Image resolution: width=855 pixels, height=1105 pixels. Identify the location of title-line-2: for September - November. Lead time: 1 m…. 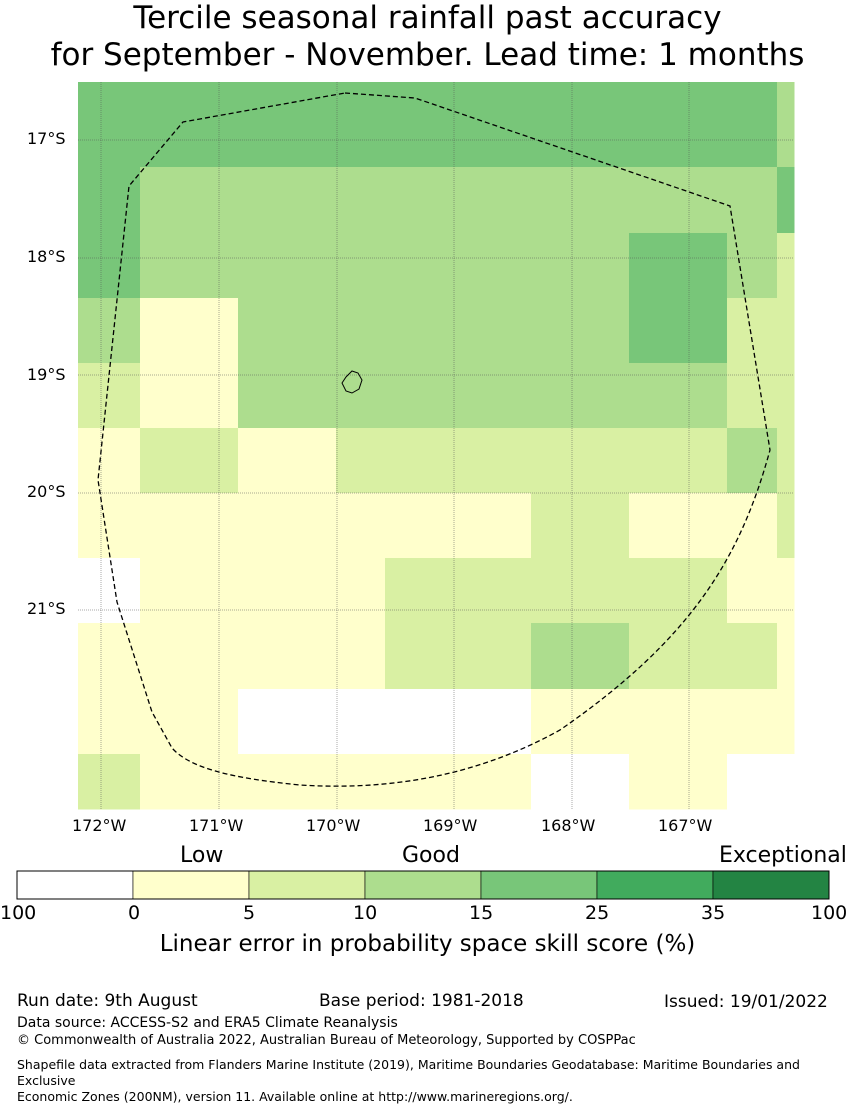
(427, 55).